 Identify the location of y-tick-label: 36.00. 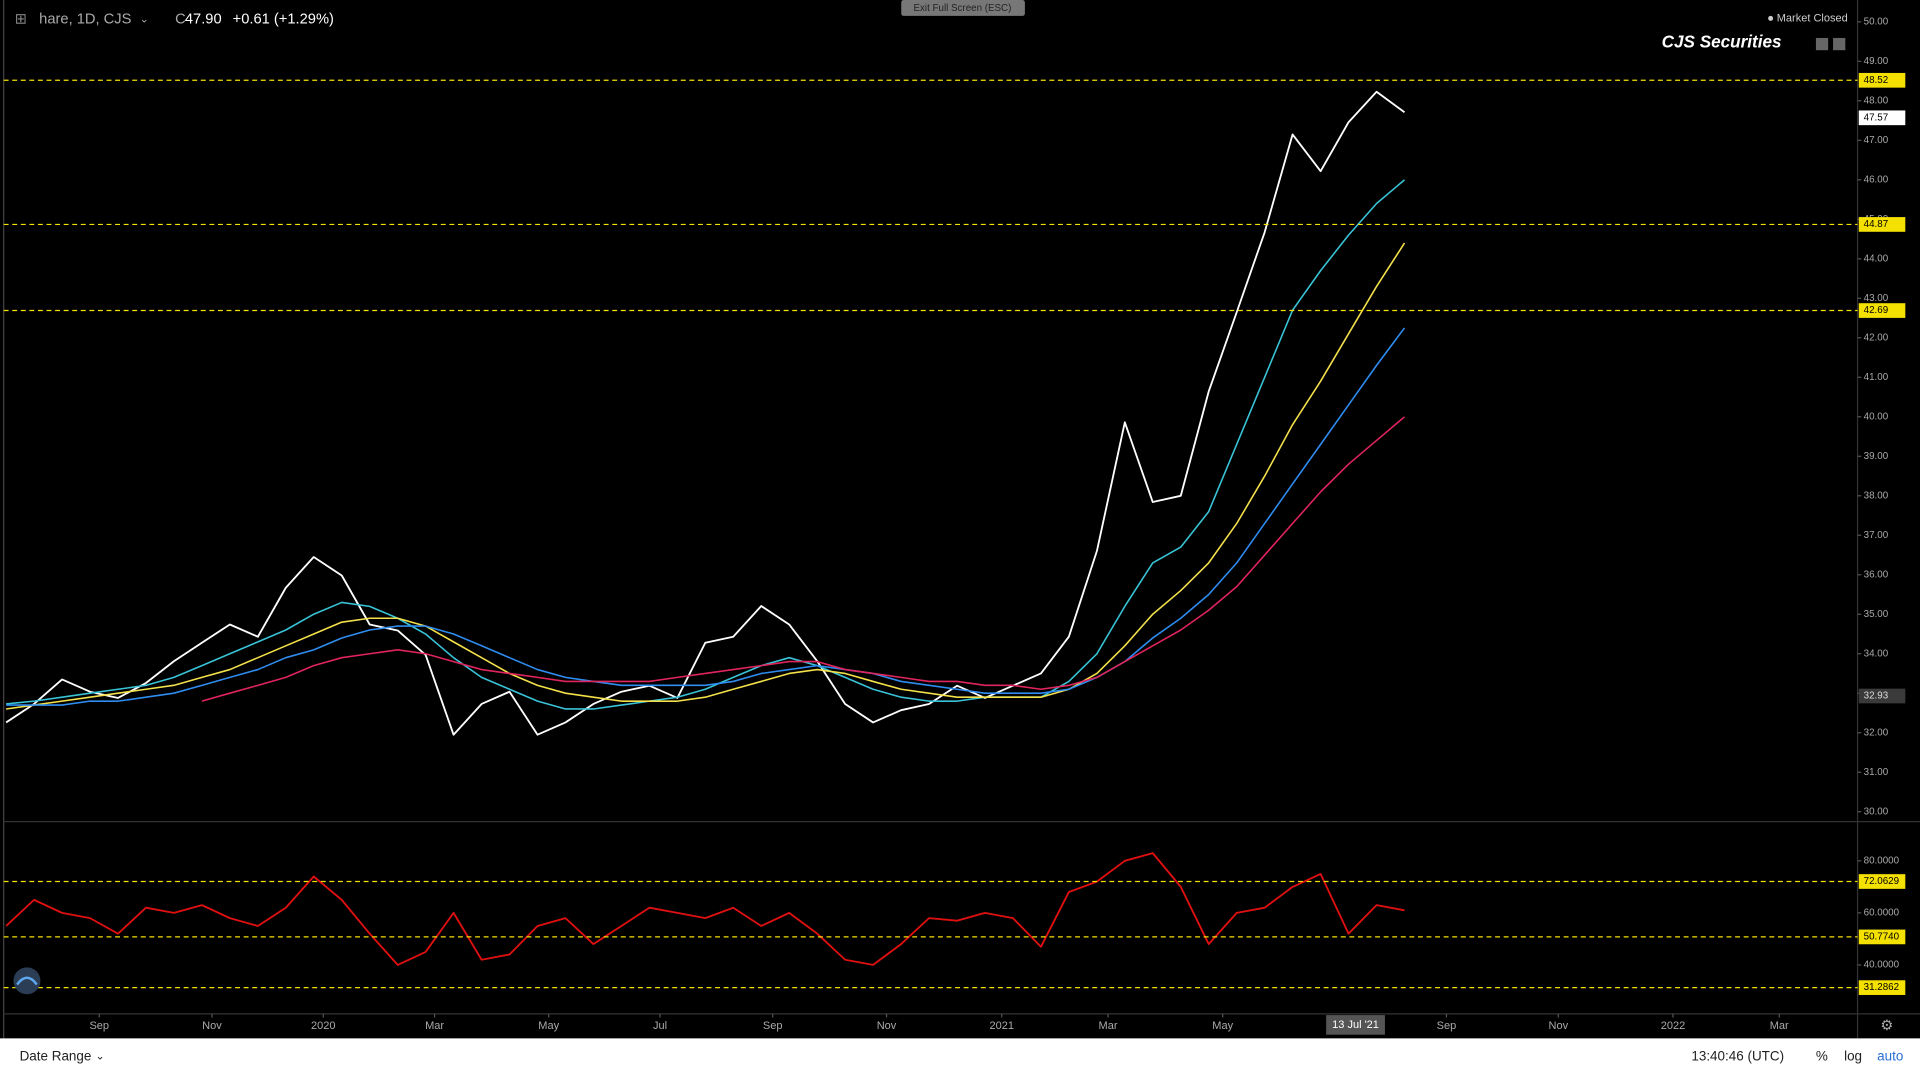
(1876, 574).